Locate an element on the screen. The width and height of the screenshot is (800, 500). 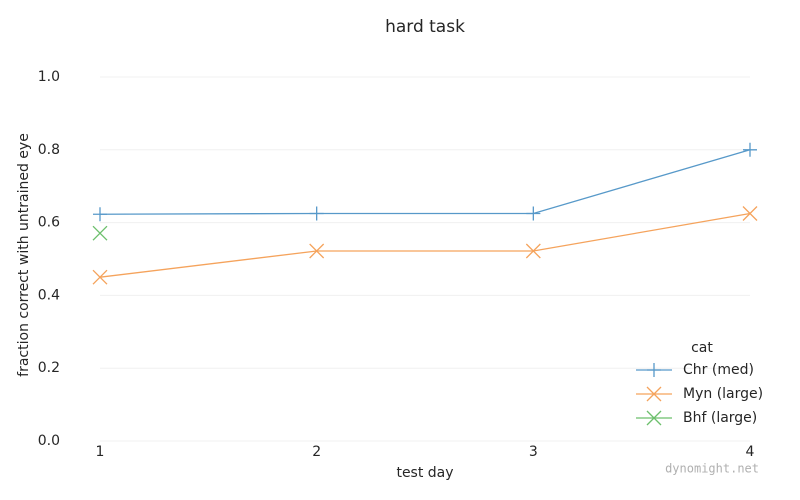
x-axis-label: test day is located at coordinates (424, 473).